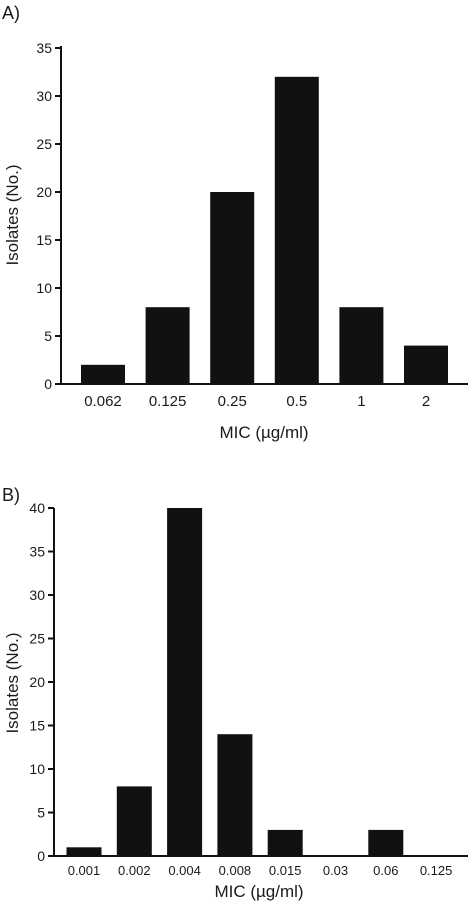 The width and height of the screenshot is (474, 905). I want to click on panel-b-x-tick-label: 0.001, so click(84, 870).